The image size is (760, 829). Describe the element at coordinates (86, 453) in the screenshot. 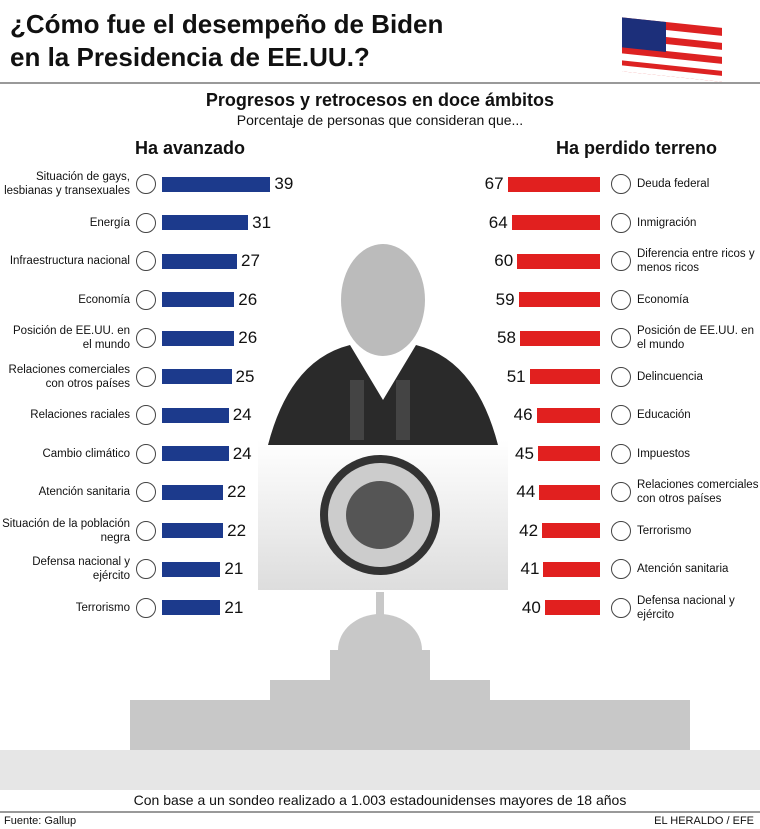

I see `category-label: Cambio climático` at that location.